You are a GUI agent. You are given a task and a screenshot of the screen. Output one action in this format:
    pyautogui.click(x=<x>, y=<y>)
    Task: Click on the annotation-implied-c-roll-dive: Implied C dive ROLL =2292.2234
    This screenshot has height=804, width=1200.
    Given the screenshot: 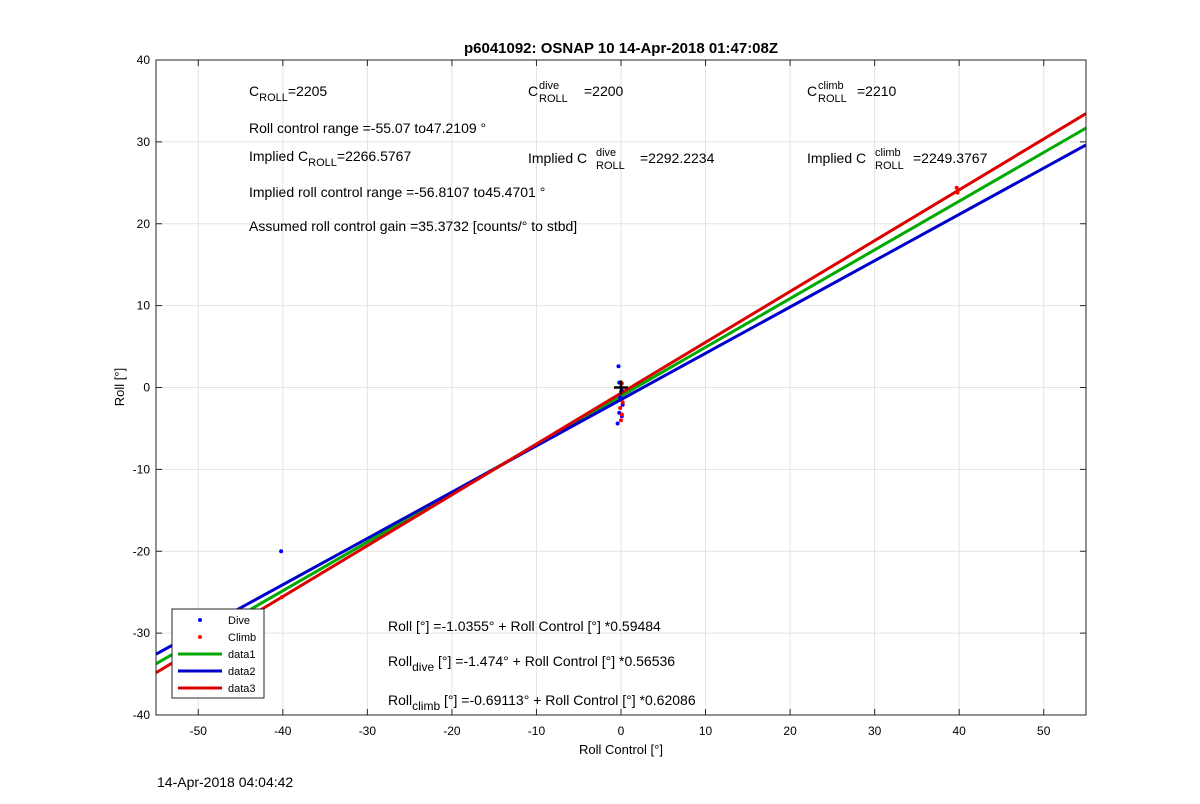 What is the action you would take?
    pyautogui.click(x=621, y=157)
    